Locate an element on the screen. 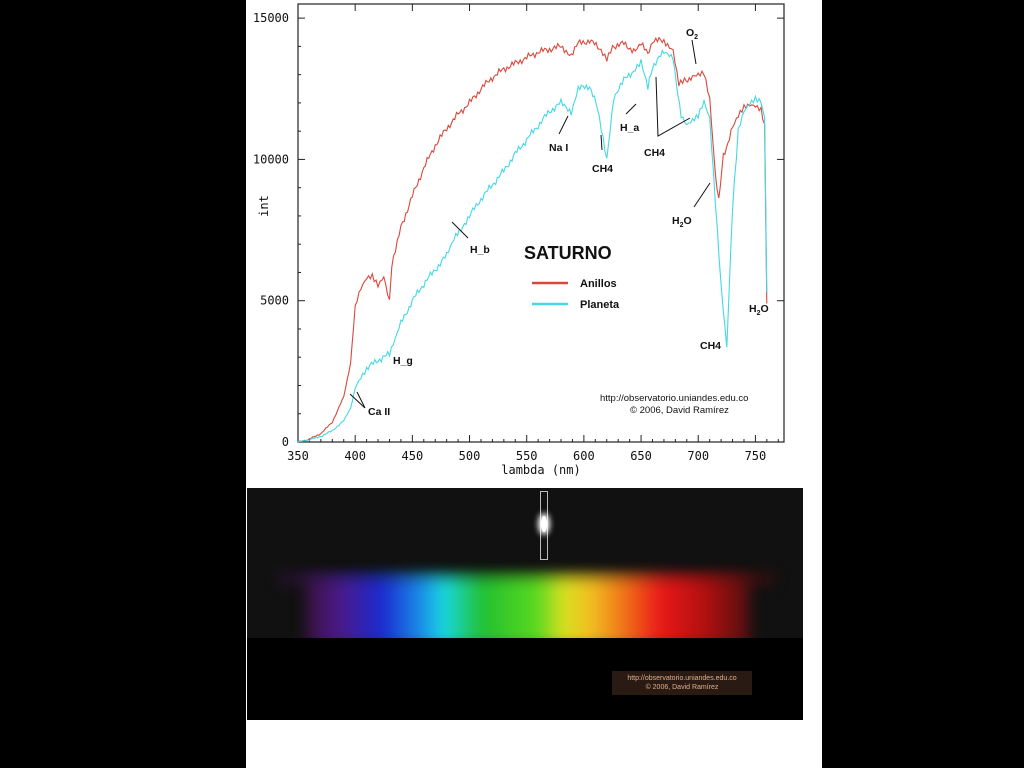 The width and height of the screenshot is (1024, 768). x-axis-title: lambda (nm) is located at coordinates (540, 470).